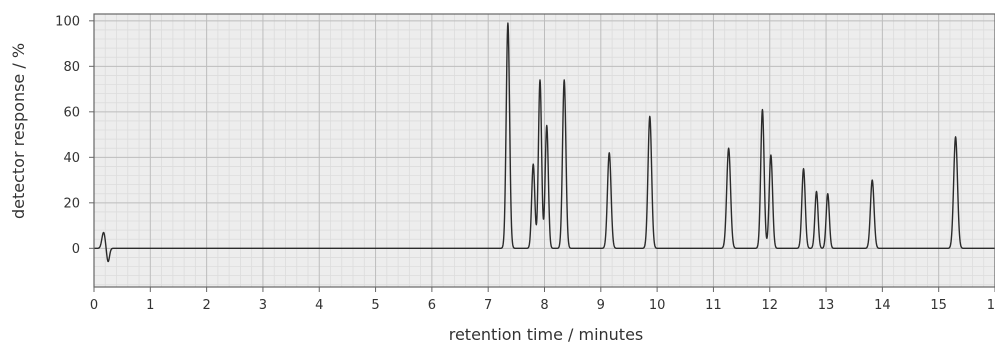  I want to click on x-tick-label: 14, so click(882, 305).